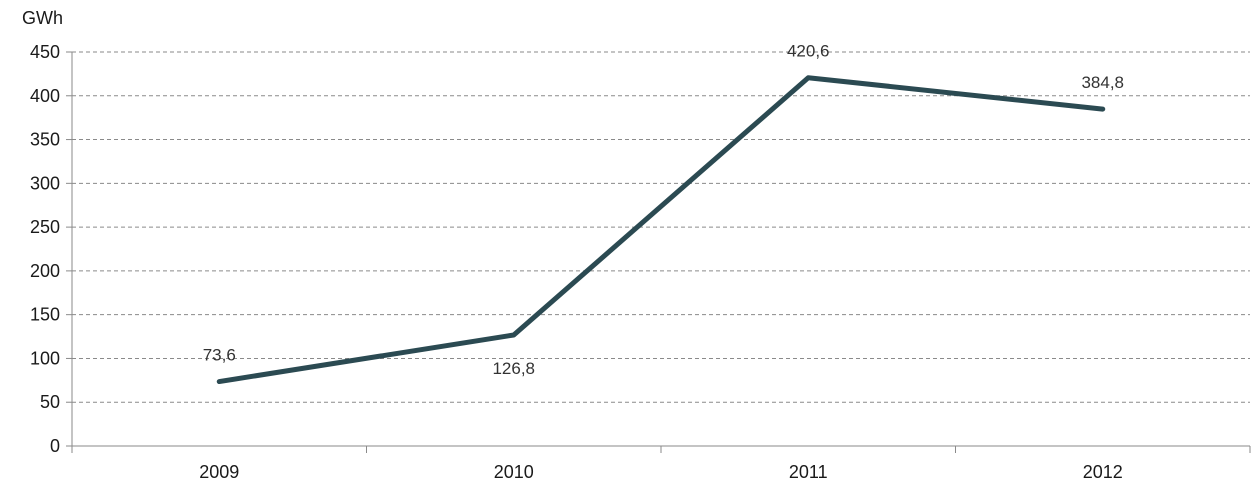  Describe the element at coordinates (219, 472) in the screenshot. I see `x-tick-label-2009: 2009` at that location.